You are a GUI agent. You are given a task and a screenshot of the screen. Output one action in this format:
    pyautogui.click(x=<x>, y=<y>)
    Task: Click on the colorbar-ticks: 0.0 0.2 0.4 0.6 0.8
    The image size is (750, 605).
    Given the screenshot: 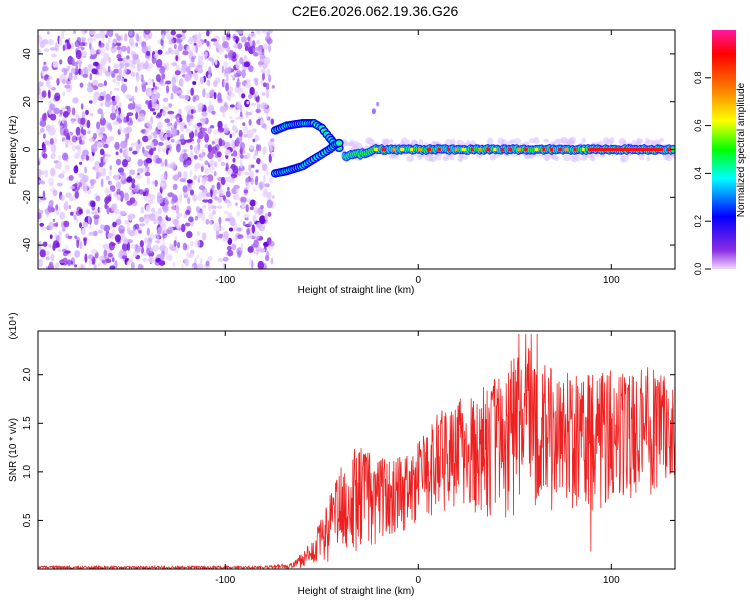 What is the action you would take?
    pyautogui.click(x=702, y=173)
    